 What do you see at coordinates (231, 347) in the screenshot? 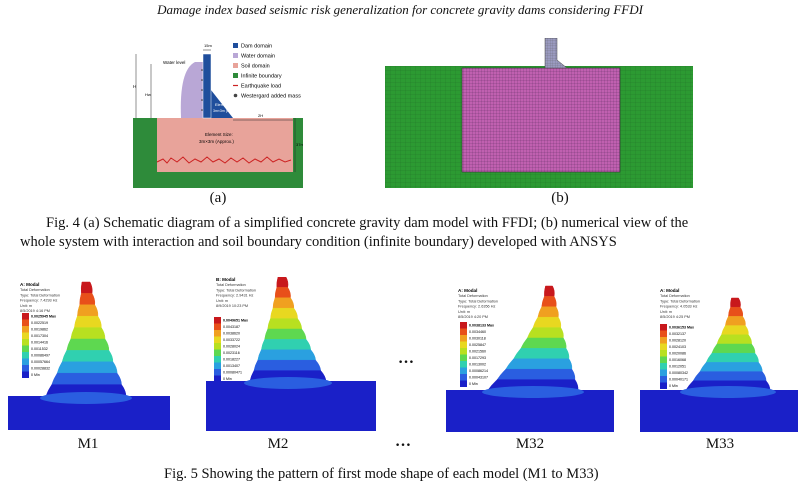
I see `scale-value: 0.0028024` at bounding box center [231, 347].